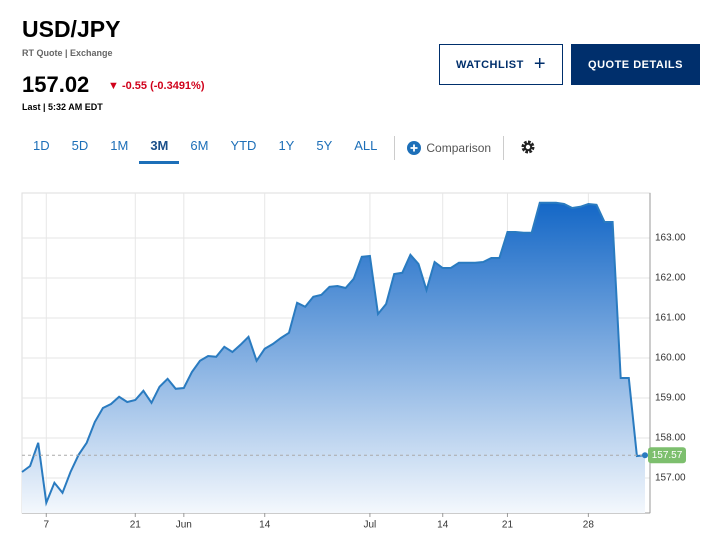 Image resolution: width=718 pixels, height=551 pixels. I want to click on last-time: Last | 5:32 AM EDT, so click(62, 107).